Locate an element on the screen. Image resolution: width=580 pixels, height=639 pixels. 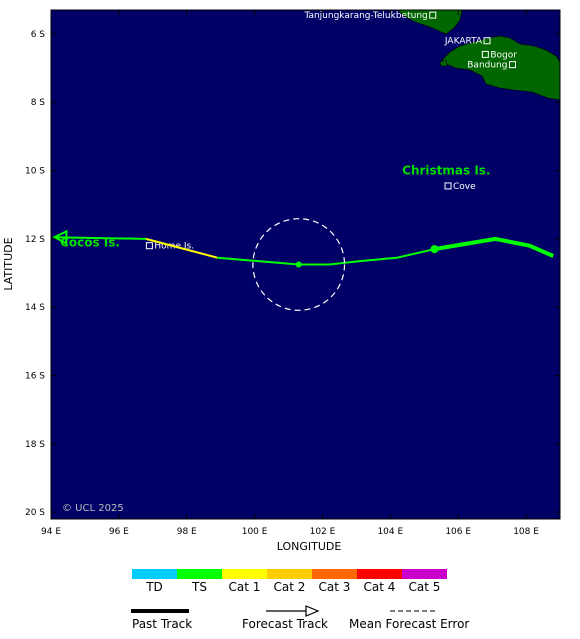
lon-tick-label: 96 E is located at coordinates (119, 532).